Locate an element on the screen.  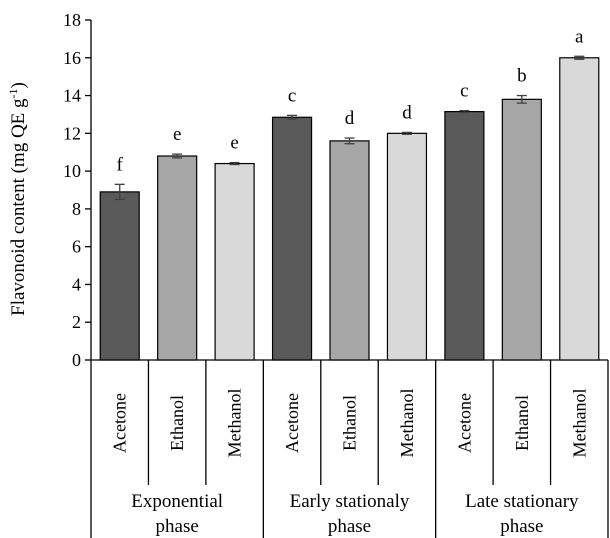
significance-letter: b is located at coordinates (522, 76).